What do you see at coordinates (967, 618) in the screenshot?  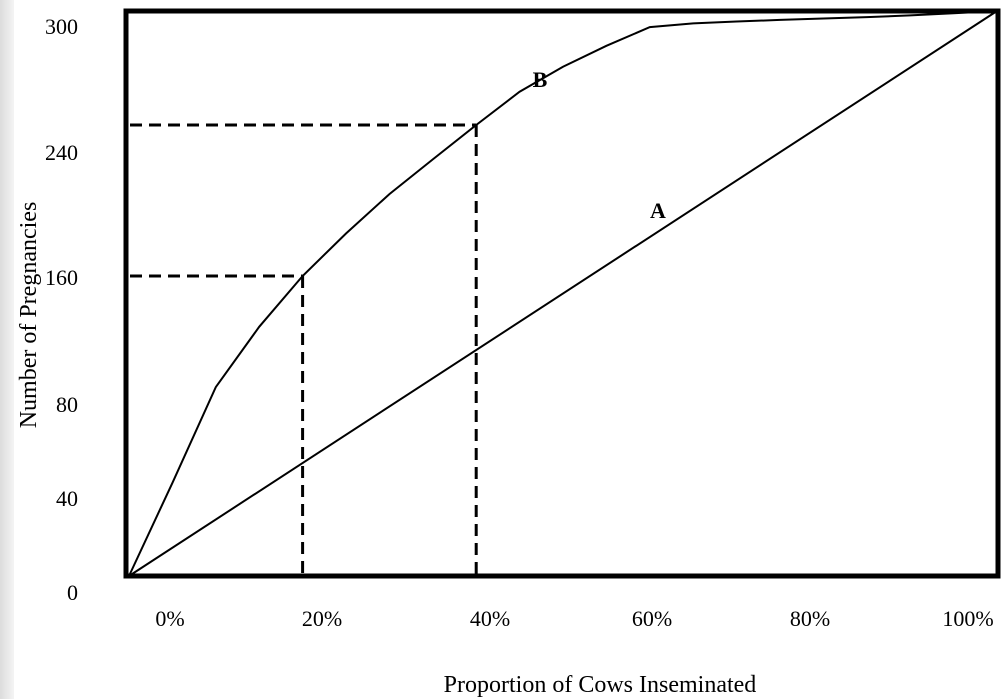 I see `x-tick-label: 100%` at bounding box center [967, 618].